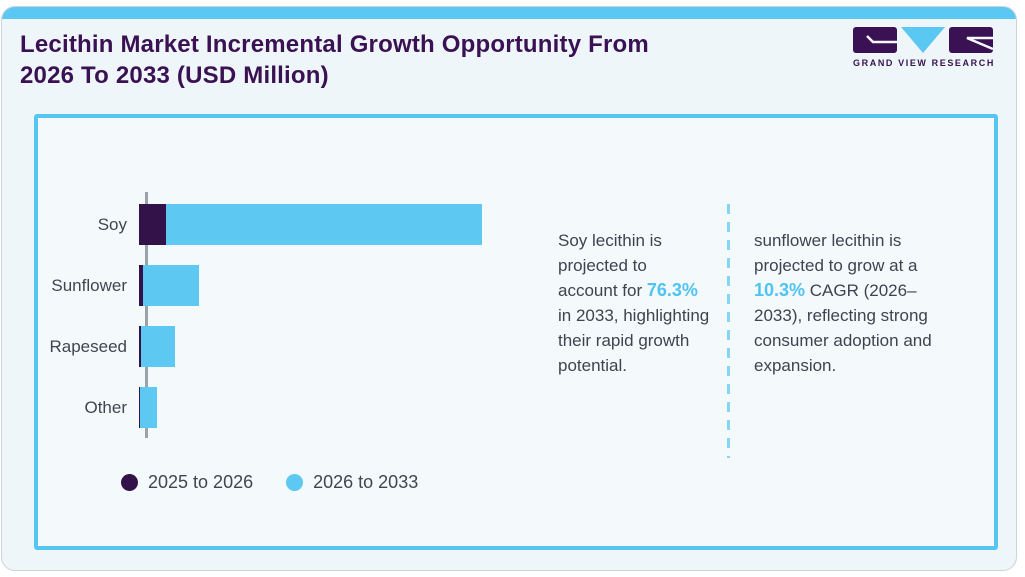  What do you see at coordinates (89, 285) in the screenshot?
I see `category-label: Sunflower` at bounding box center [89, 285].